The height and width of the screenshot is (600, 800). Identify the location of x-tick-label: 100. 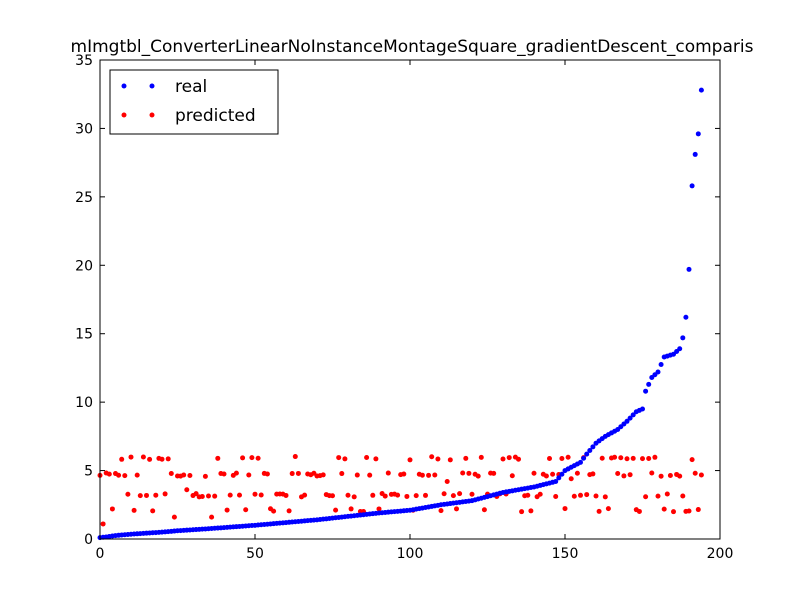
(410, 554).